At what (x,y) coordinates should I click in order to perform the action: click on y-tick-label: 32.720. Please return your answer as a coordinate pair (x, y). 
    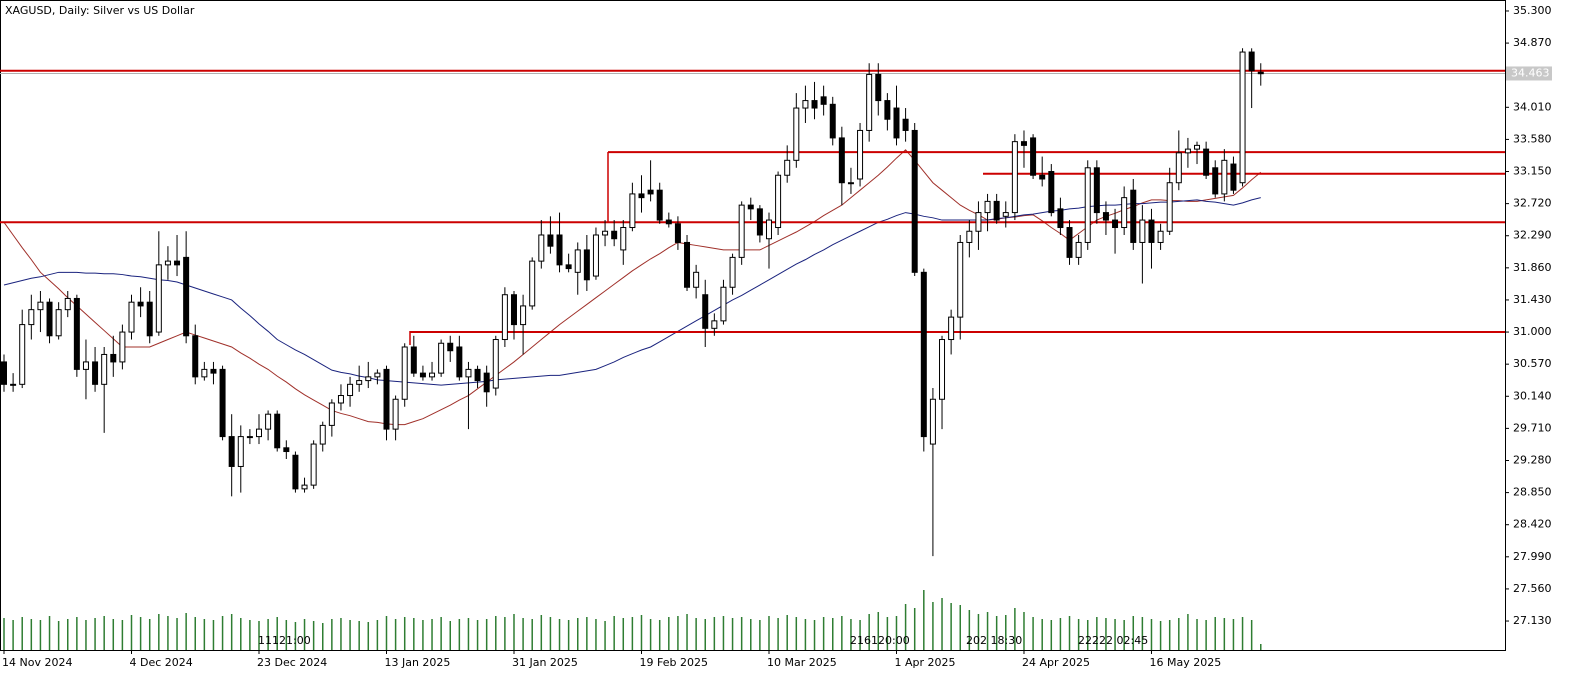
    Looking at the image, I should click on (1532, 203).